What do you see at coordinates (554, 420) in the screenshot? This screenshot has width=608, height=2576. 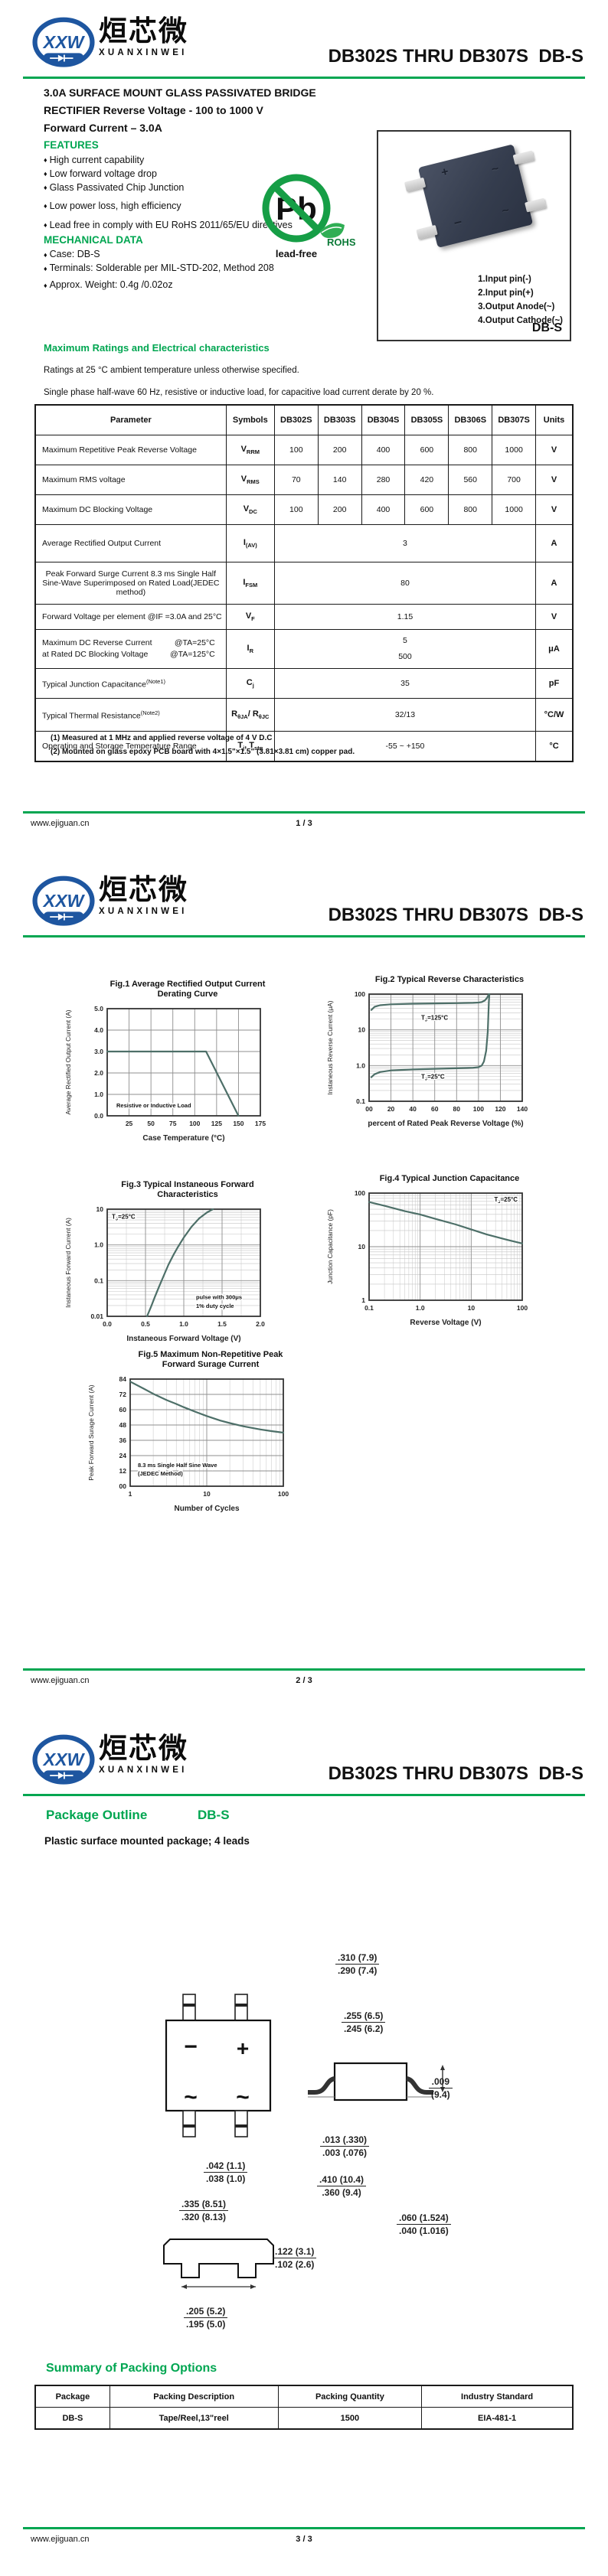 I see `ratings-column-header: Units` at bounding box center [554, 420].